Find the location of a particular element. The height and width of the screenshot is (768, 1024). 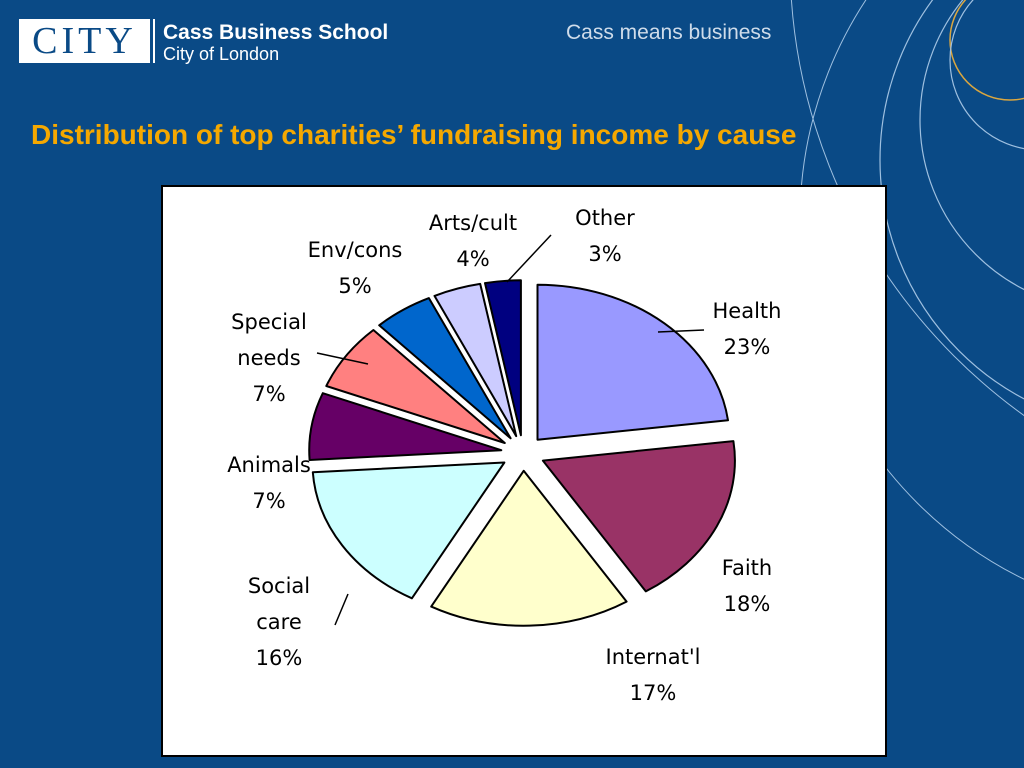

pie-slice-special-needs is located at coordinates (415, 386).